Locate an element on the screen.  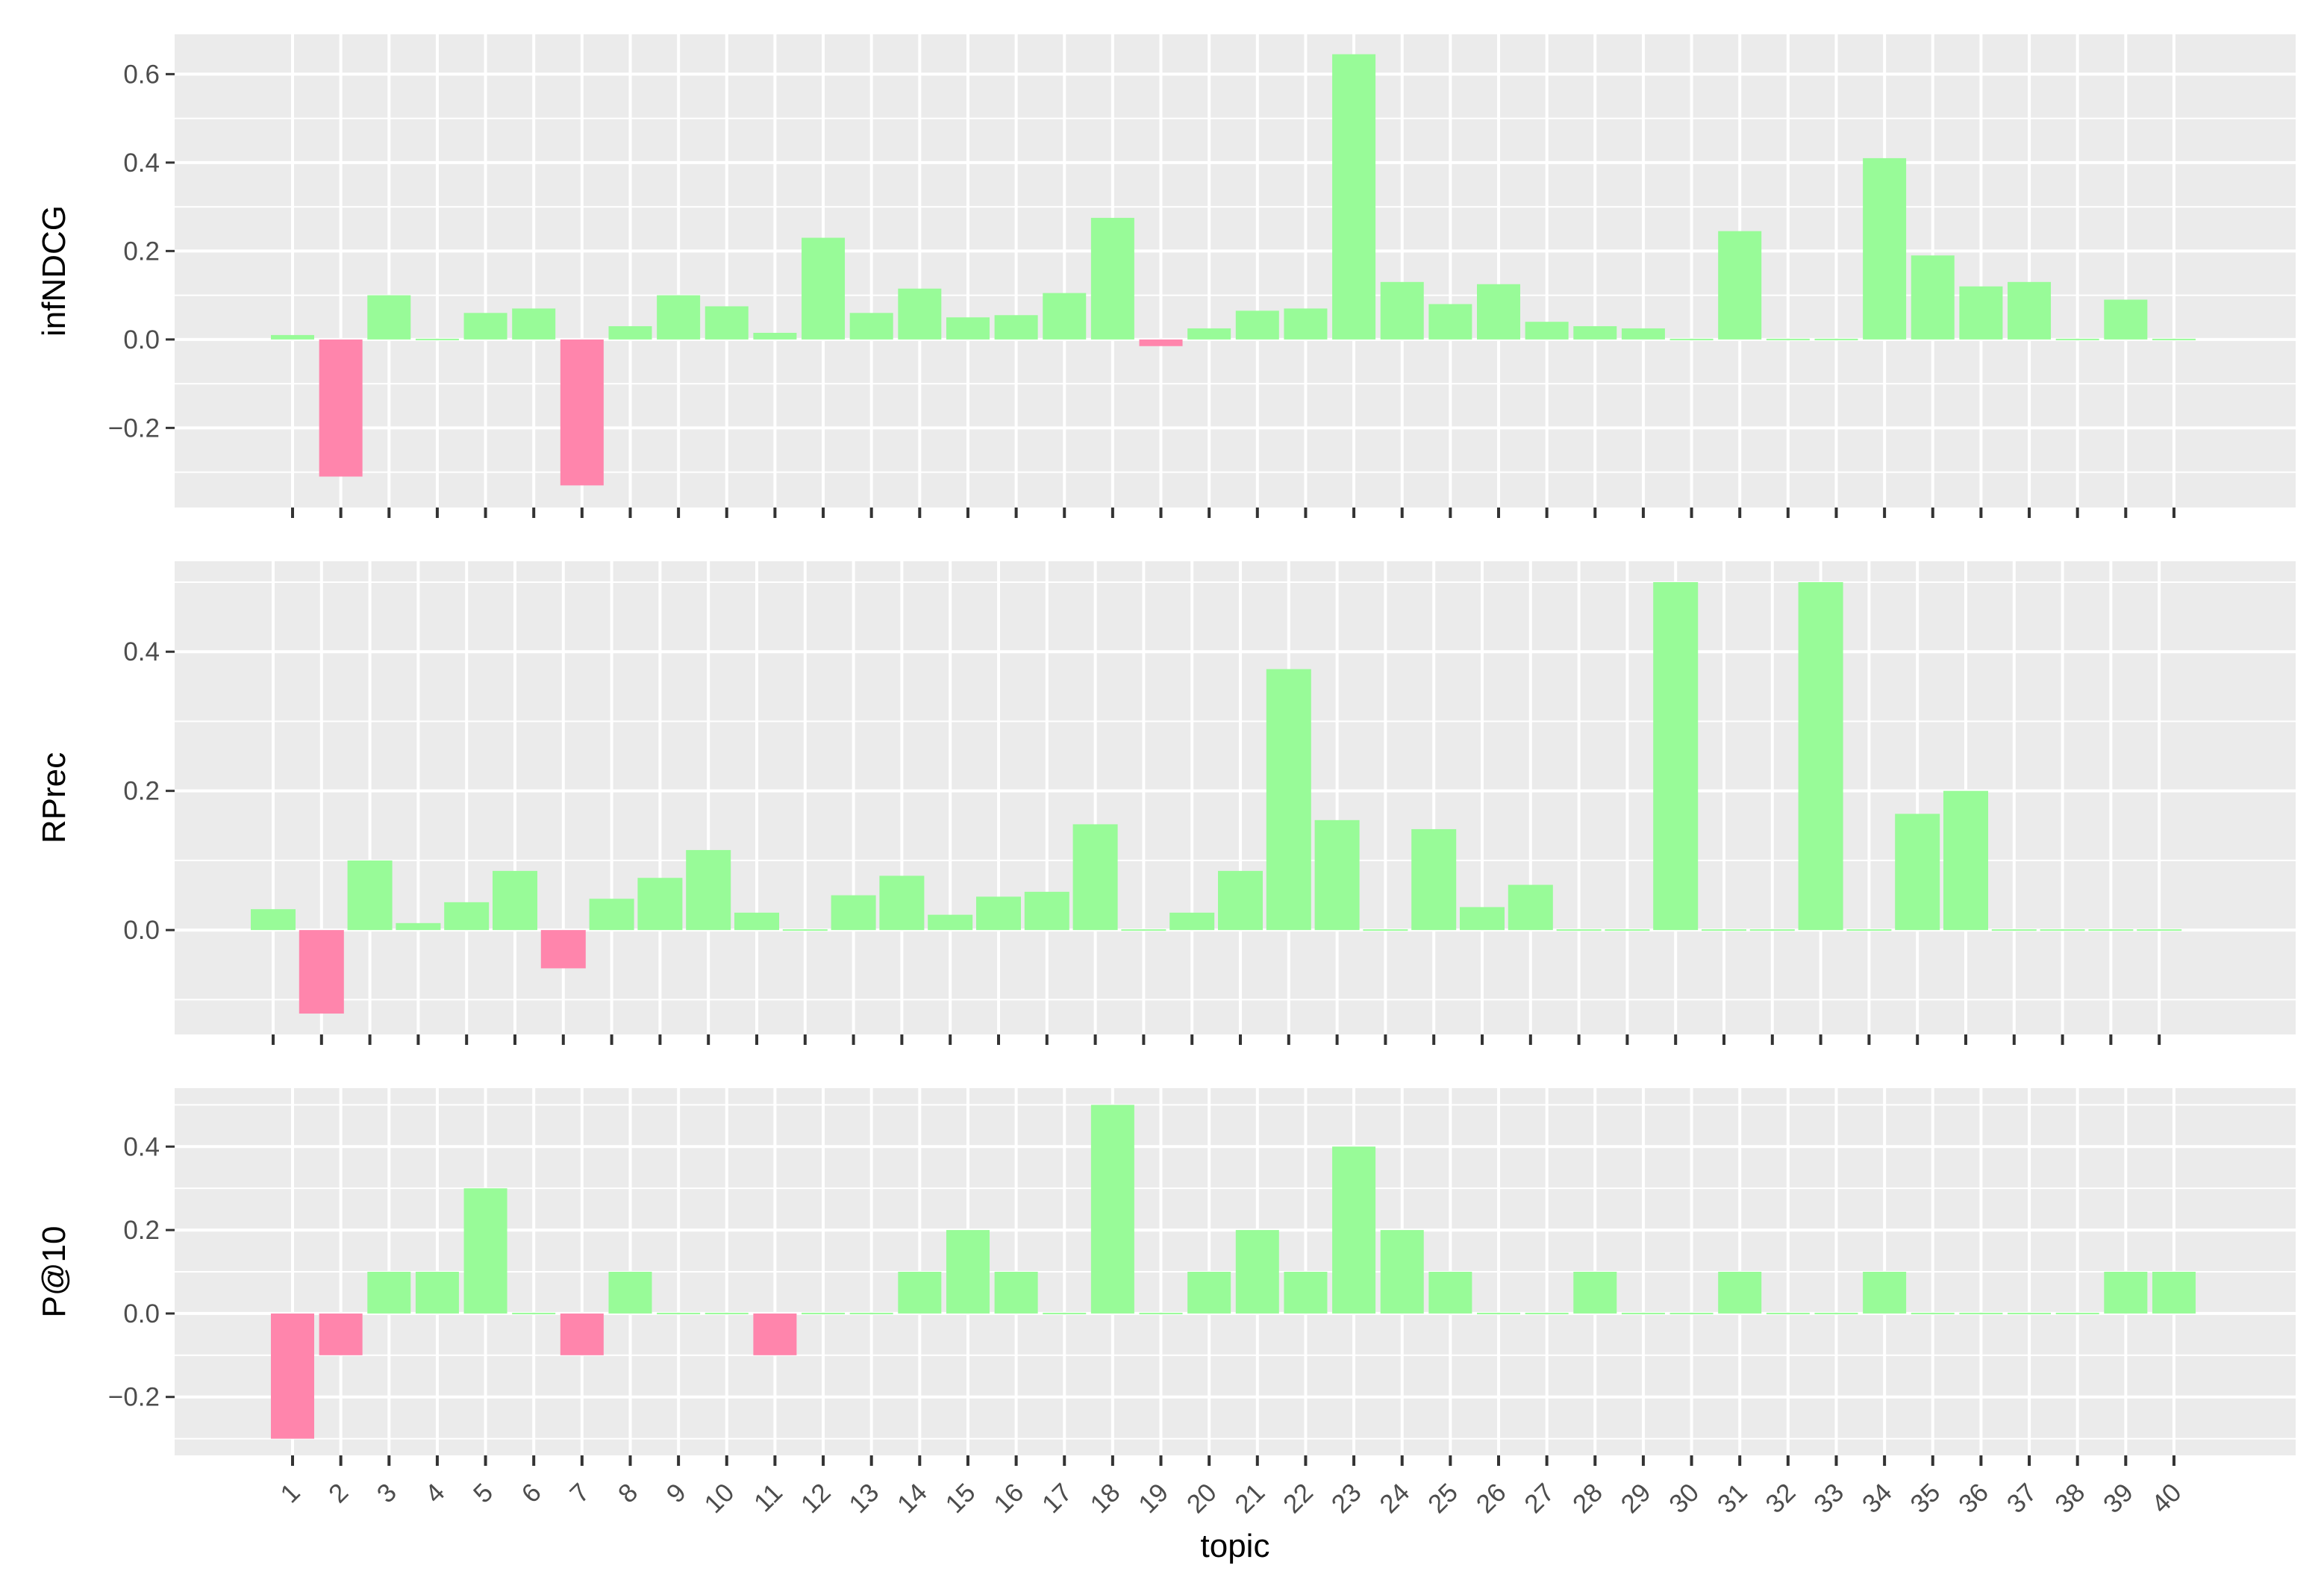
x-tick-label: 38 is located at coordinates (2070, 1498).